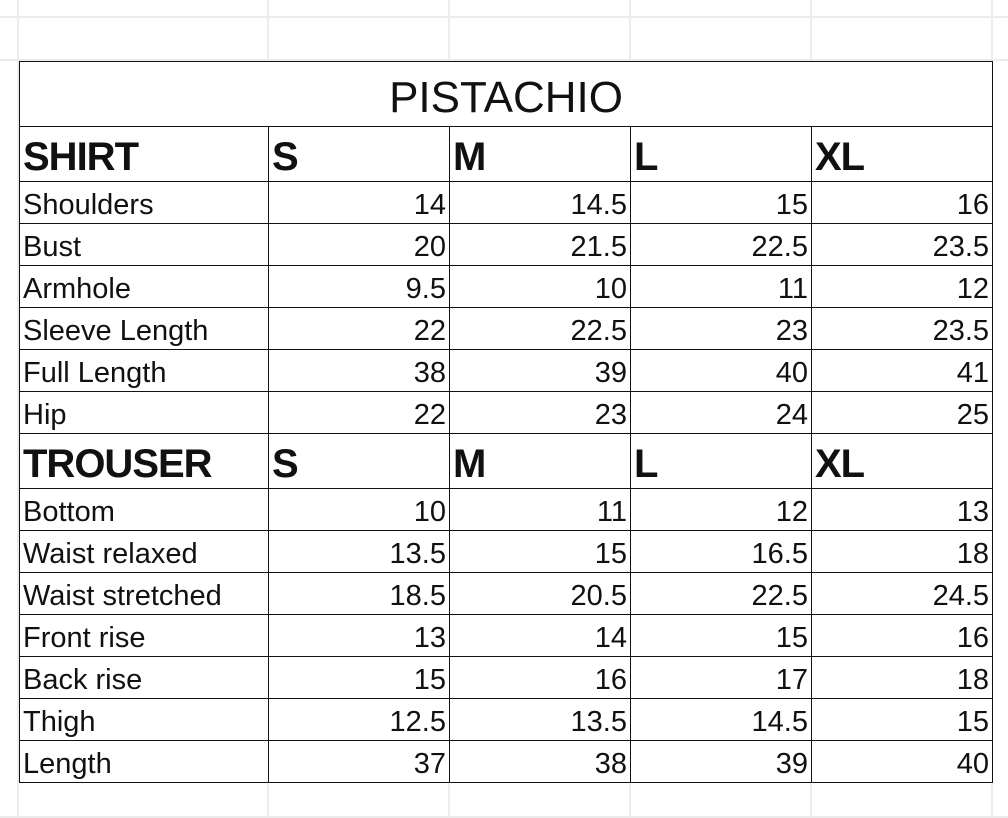  What do you see at coordinates (144, 719) in the screenshot?
I see `measurement-label: Thigh` at bounding box center [144, 719].